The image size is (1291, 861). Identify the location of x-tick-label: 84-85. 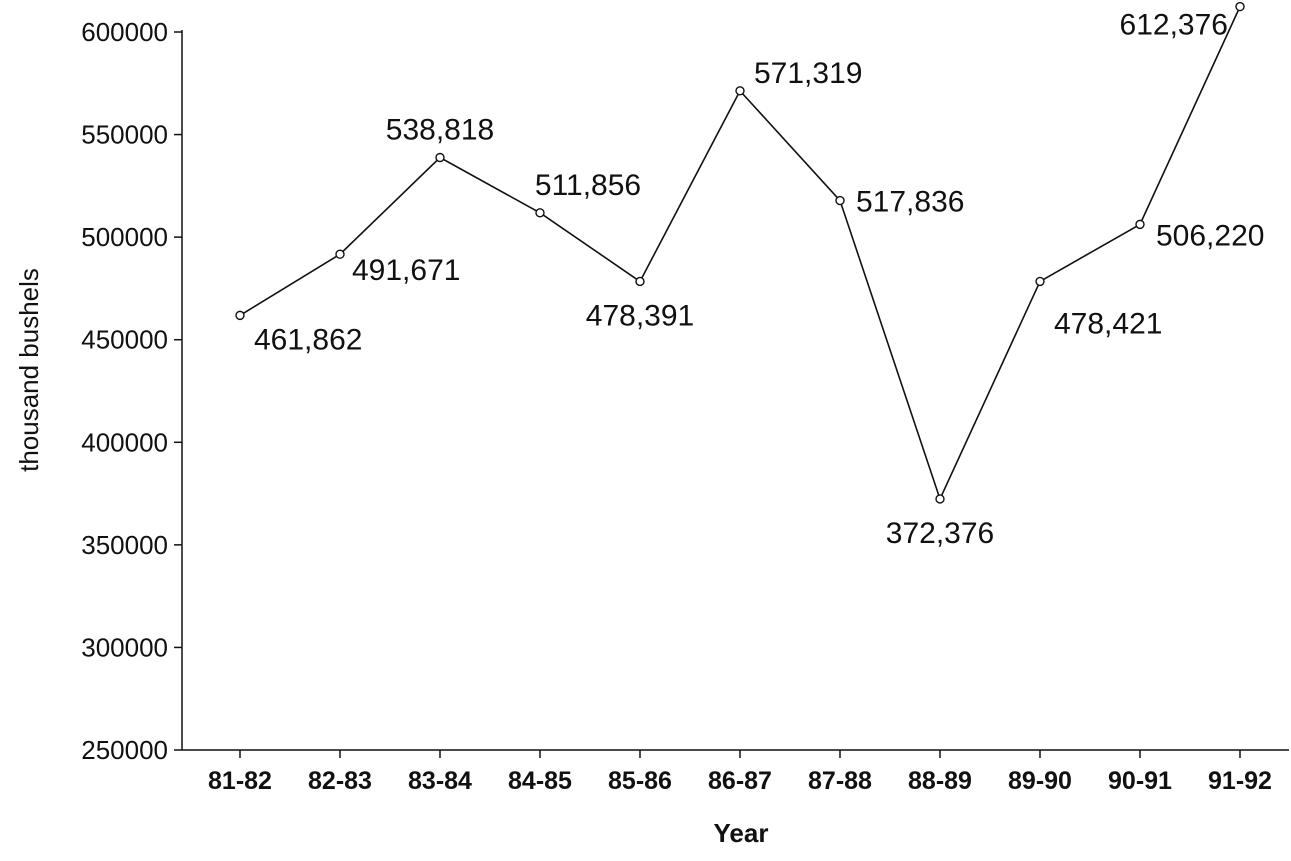
(540, 781).